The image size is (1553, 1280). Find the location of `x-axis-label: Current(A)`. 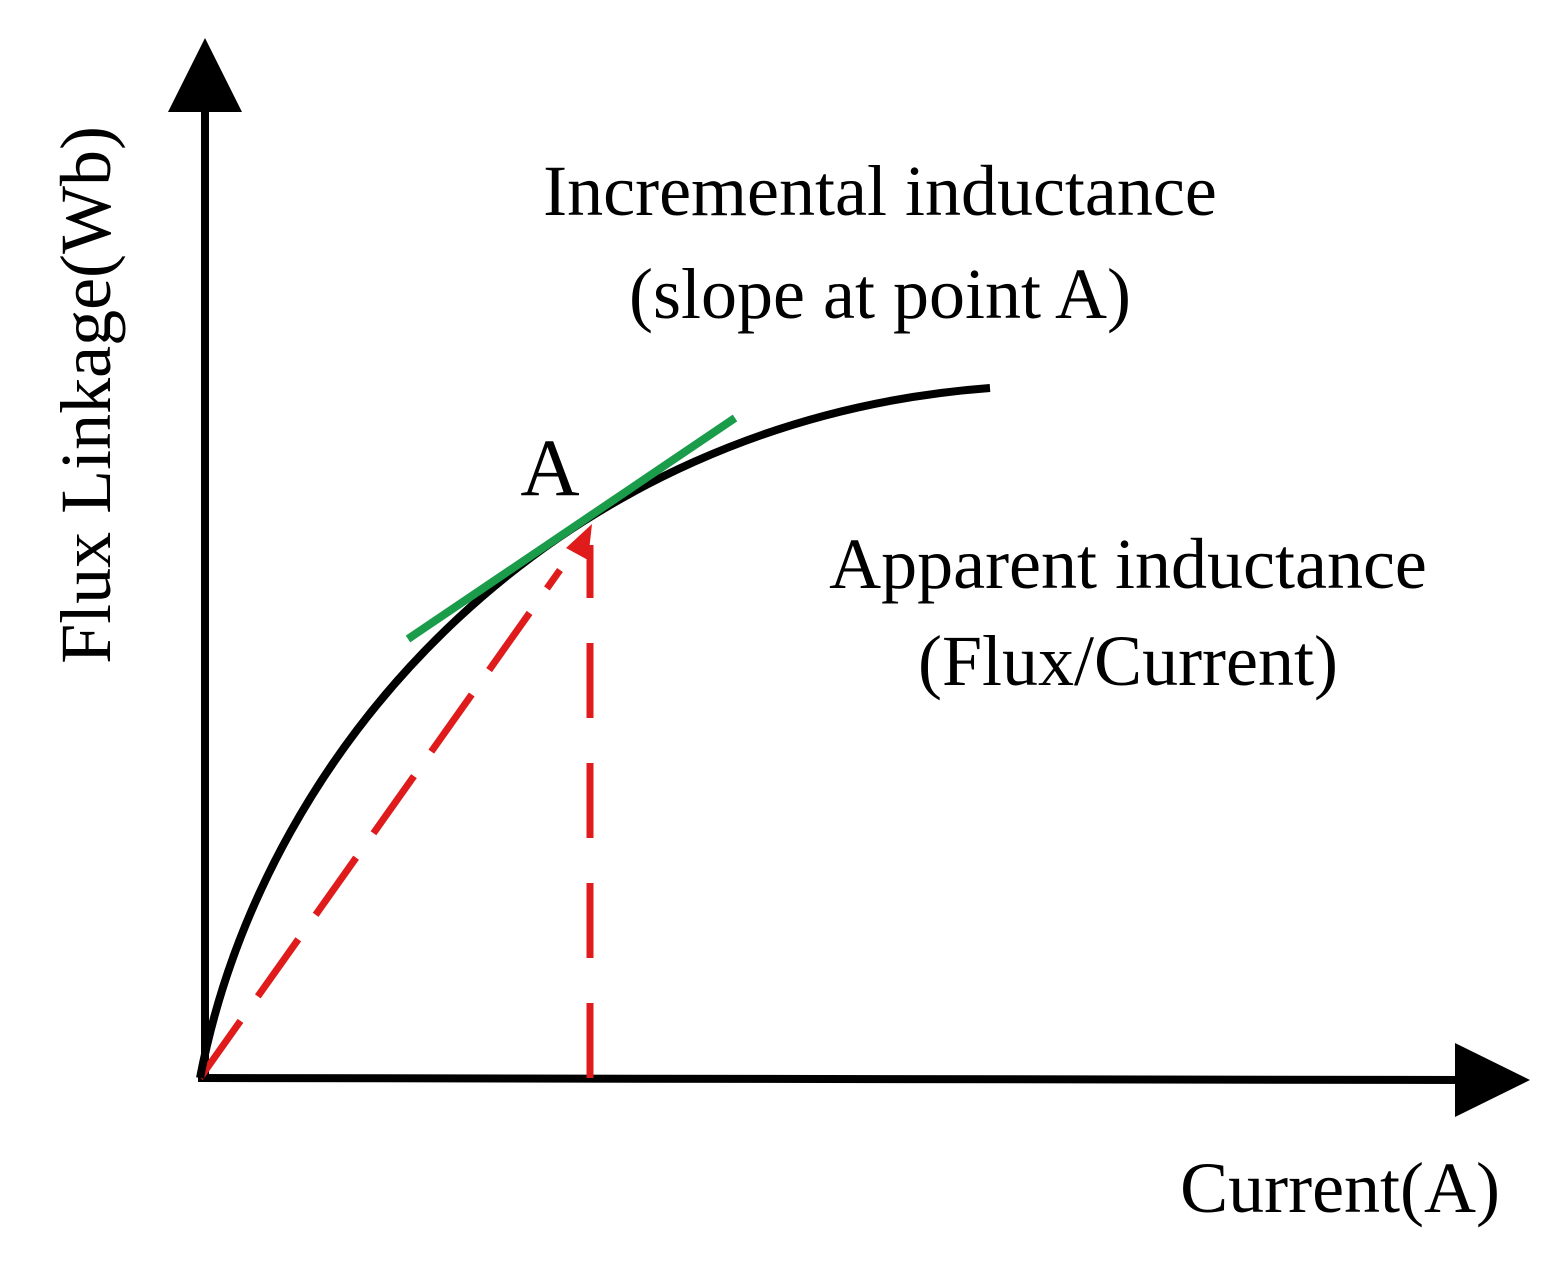

x-axis-label: Current(A) is located at coordinates (1340, 1188).